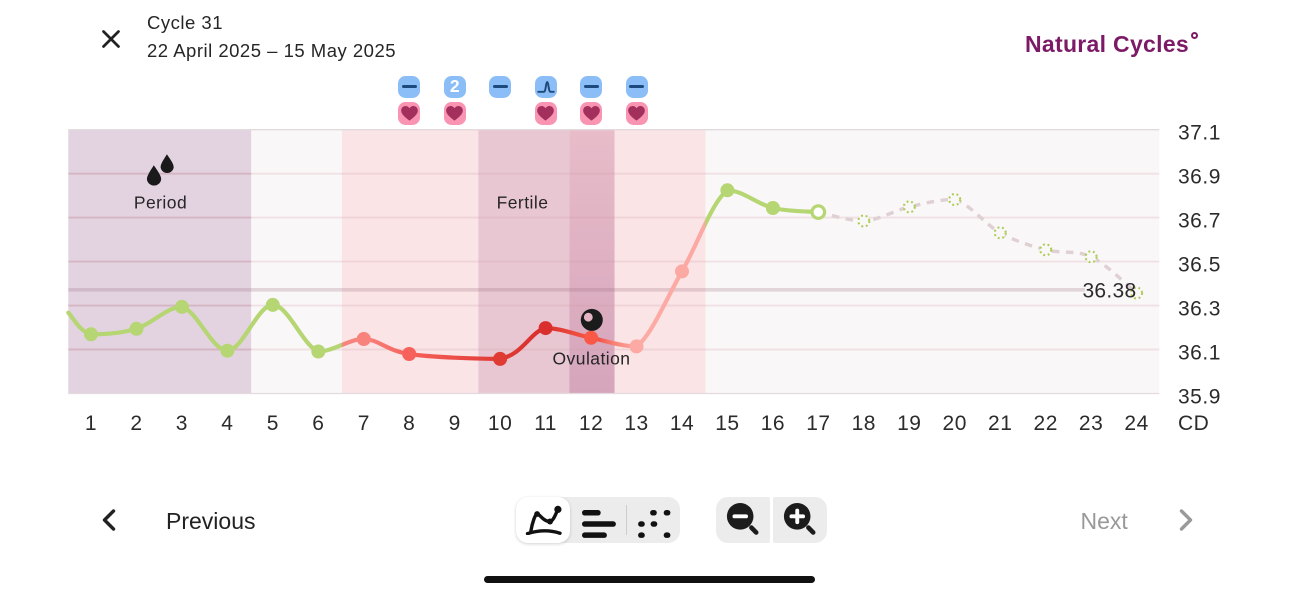 This screenshot has width=1299, height=600. What do you see at coordinates (818, 423) in the screenshot?
I see `svg-text: 17` at bounding box center [818, 423].